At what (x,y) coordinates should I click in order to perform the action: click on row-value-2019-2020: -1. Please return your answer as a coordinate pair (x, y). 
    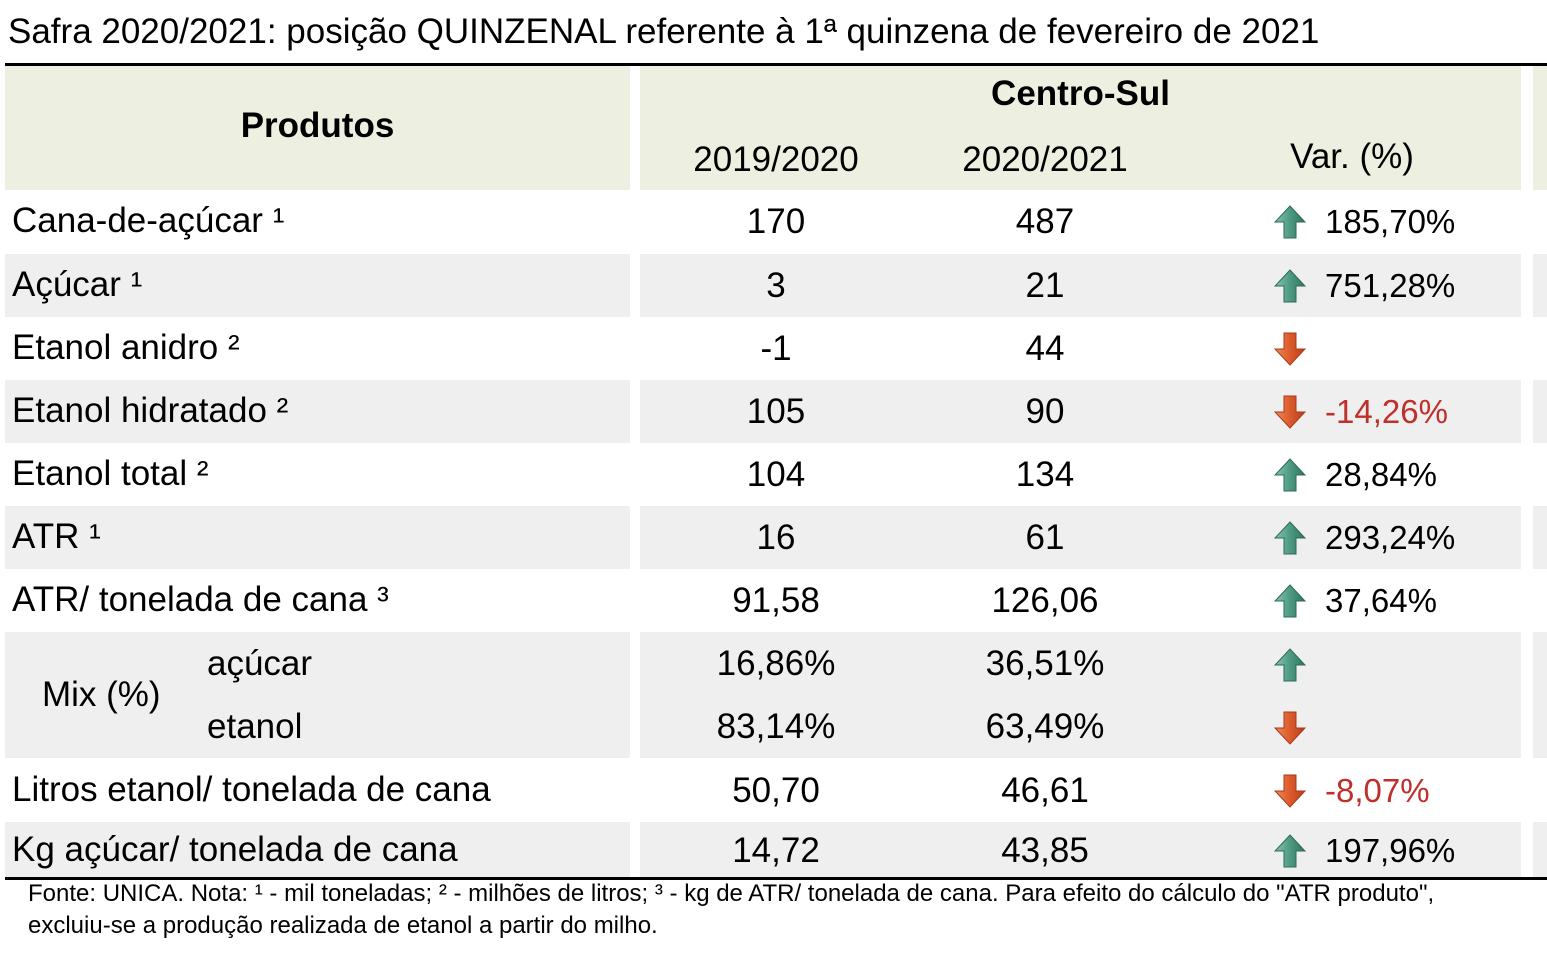
    Looking at the image, I should click on (776, 348).